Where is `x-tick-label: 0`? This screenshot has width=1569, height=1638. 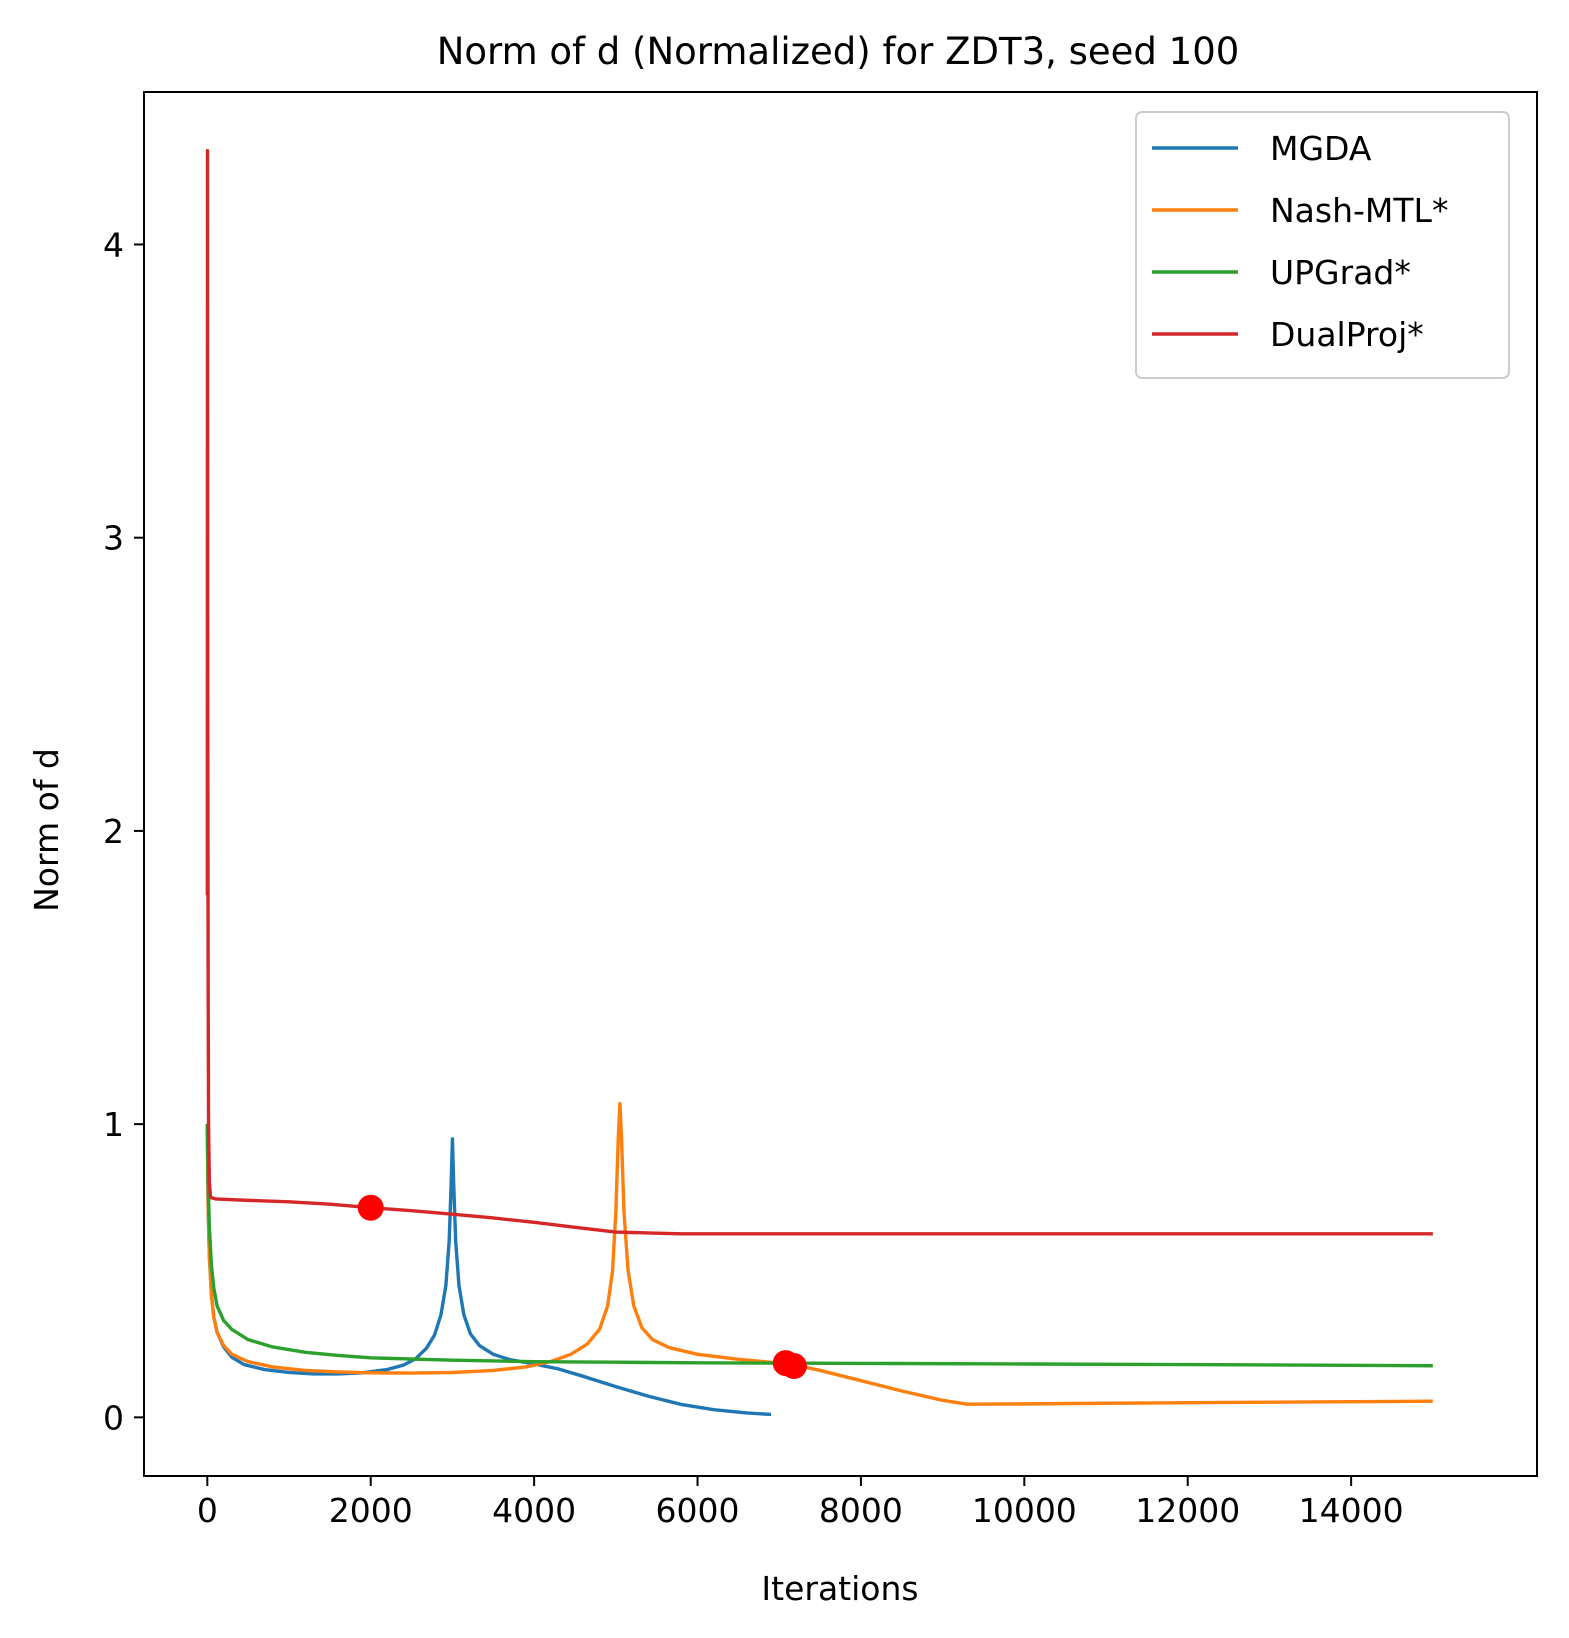
x-tick-label: 0 is located at coordinates (207, 1510).